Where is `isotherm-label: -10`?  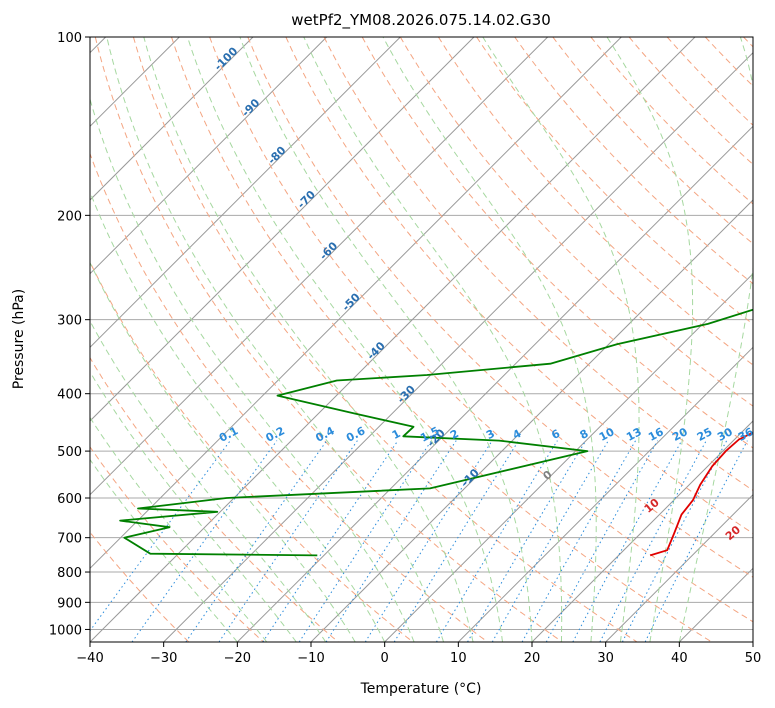 isotherm-label: -10 is located at coordinates (470, 477).